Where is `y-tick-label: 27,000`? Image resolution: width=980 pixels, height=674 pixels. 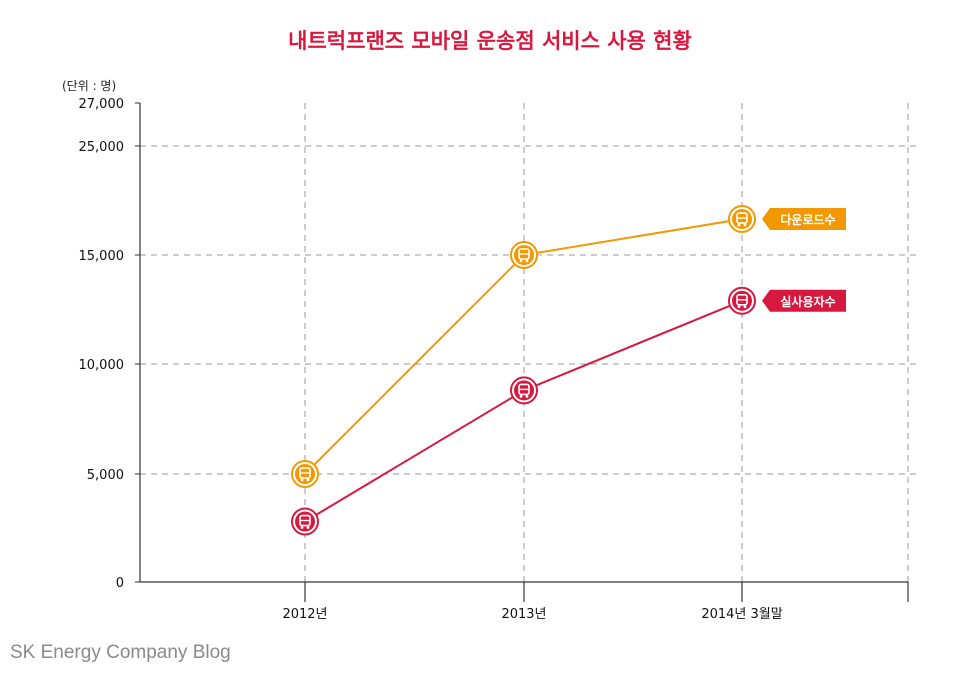
y-tick-label: 27,000 is located at coordinates (102, 104).